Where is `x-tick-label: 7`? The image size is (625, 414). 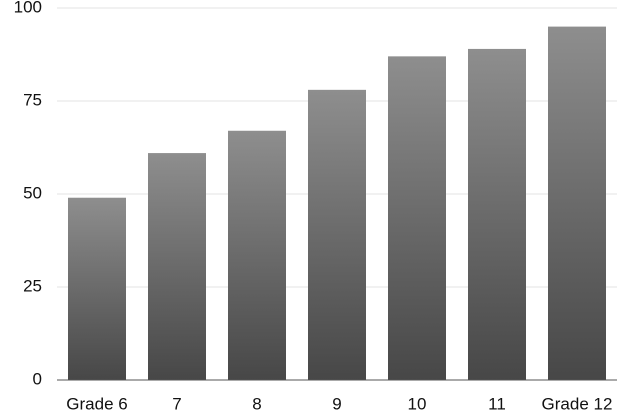 x-tick-label: 7 is located at coordinates (176, 403).